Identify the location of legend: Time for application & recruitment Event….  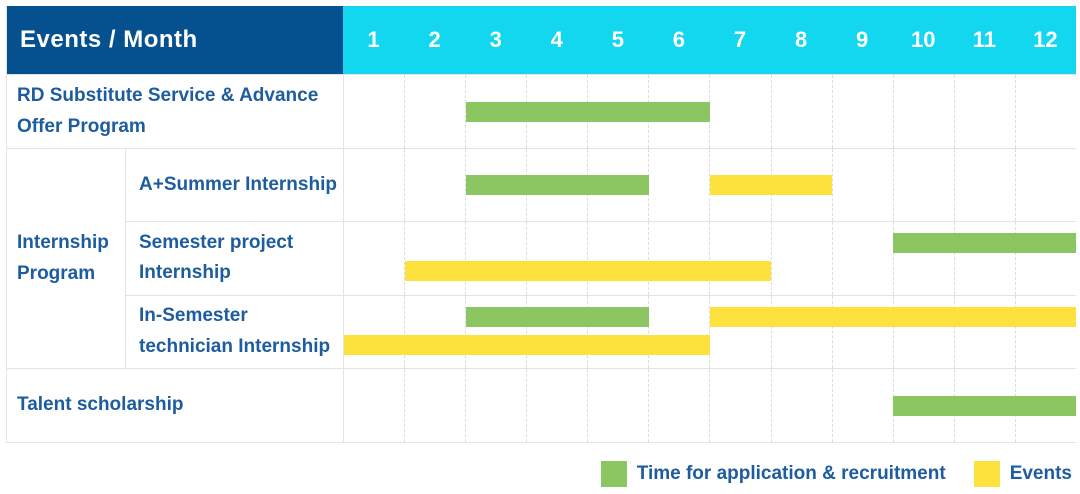
(836, 474).